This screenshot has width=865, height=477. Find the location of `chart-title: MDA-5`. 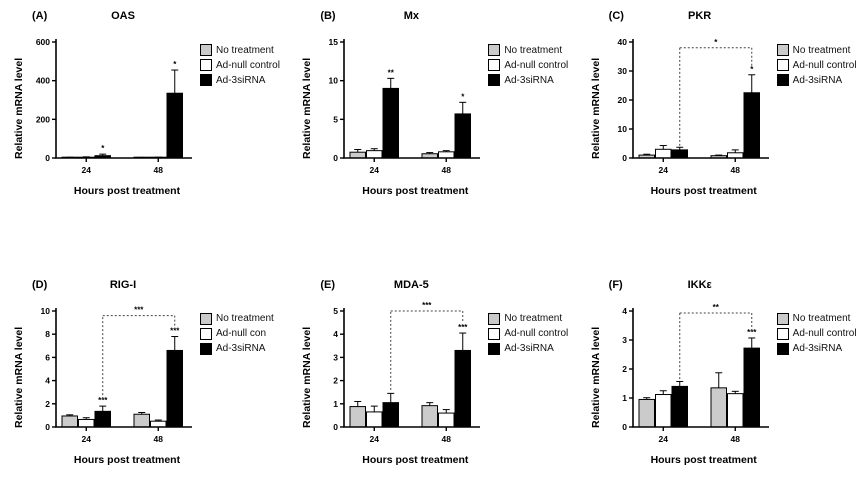

chart-title: MDA-5 is located at coordinates (411, 284).